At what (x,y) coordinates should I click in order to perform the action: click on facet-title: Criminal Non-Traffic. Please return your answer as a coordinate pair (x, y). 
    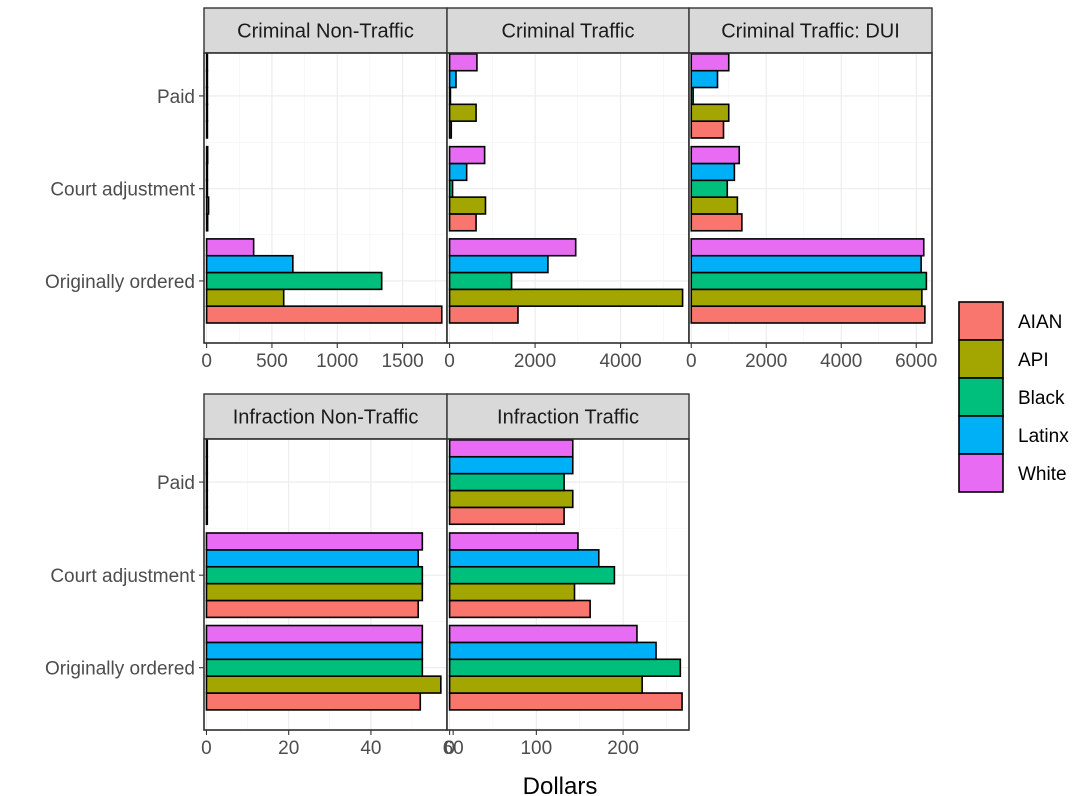
    Looking at the image, I should click on (325, 32).